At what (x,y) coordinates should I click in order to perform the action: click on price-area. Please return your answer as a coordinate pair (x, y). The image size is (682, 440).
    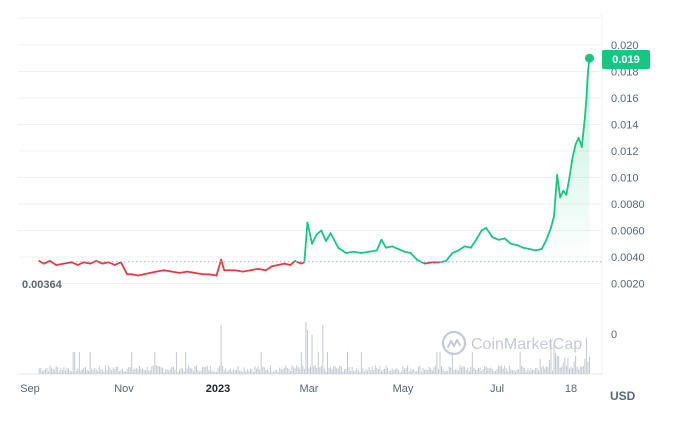
    Looking at the image, I should click on (562, 160).